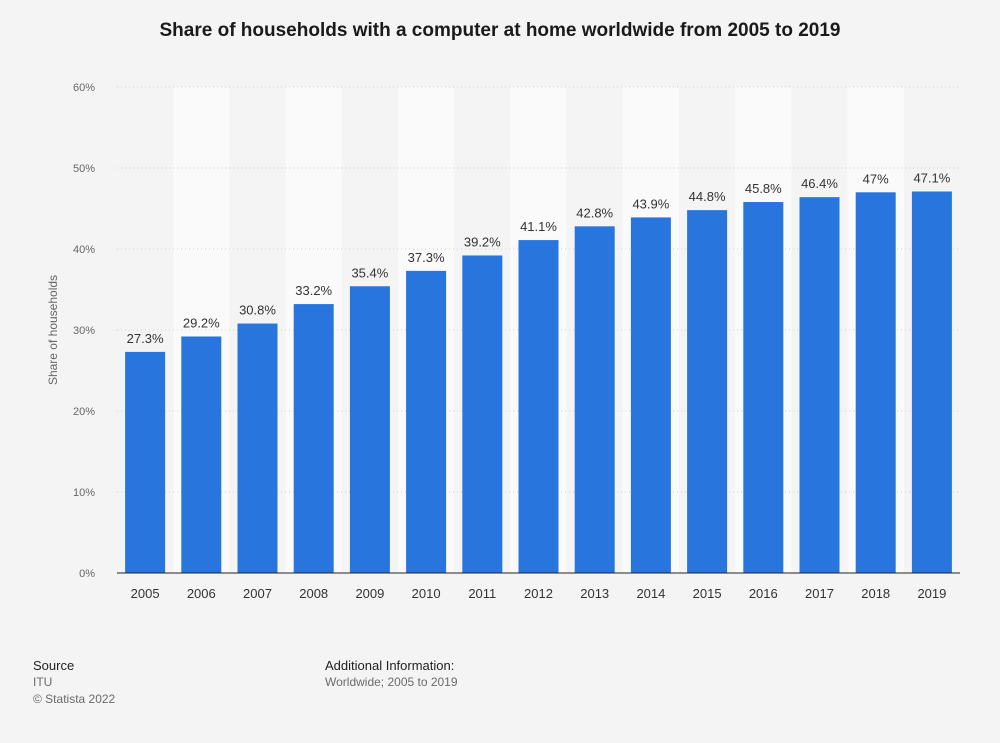 The height and width of the screenshot is (743, 1000). Describe the element at coordinates (390, 665) in the screenshot. I see `additional-info-heading: Additional Information:` at that location.